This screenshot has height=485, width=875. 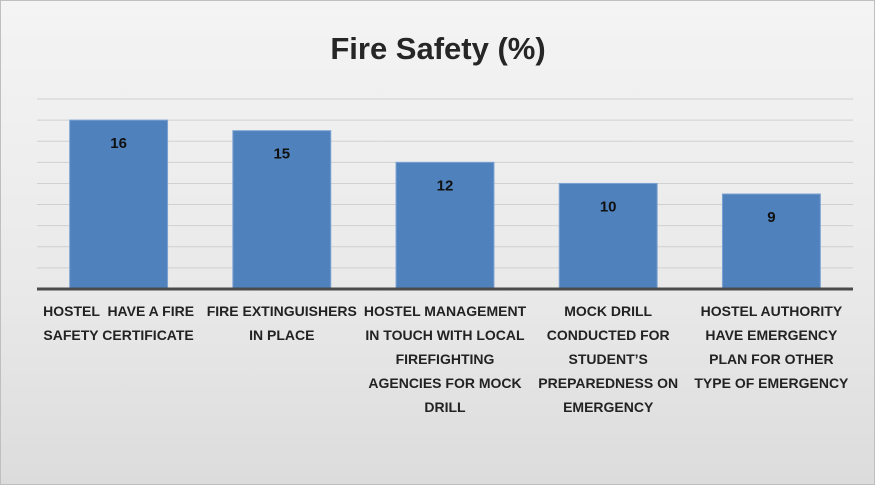 What do you see at coordinates (283, 323) in the screenshot?
I see `x-tick-label: FIRE EXTINGUISHERS IN PLACE` at bounding box center [283, 323].